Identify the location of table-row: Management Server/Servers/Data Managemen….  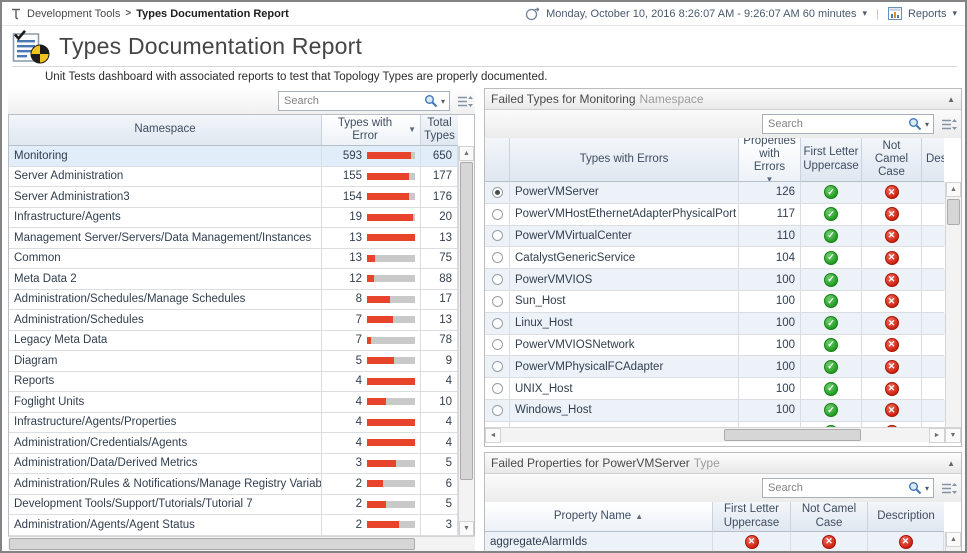
(233, 238).